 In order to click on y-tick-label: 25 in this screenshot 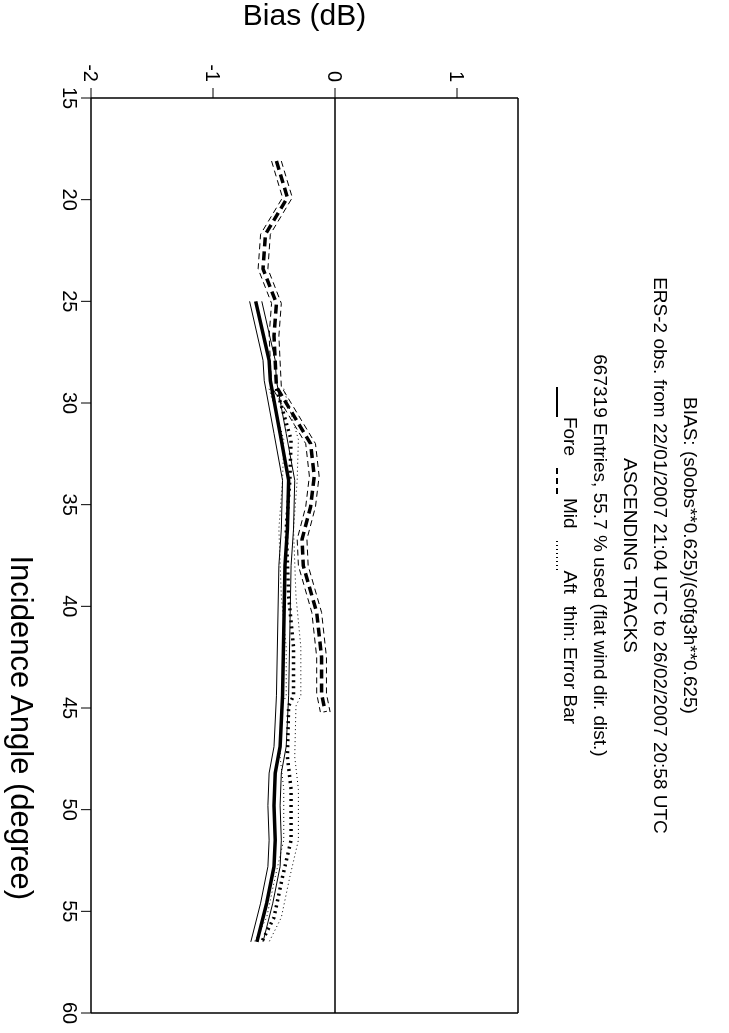, I will do `click(70, 301)`.